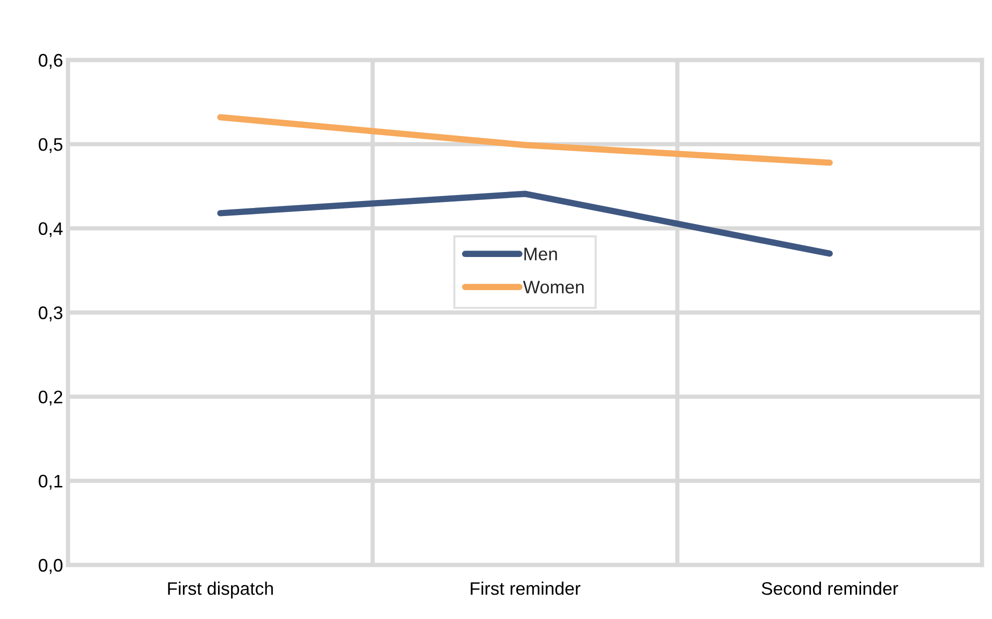  What do you see at coordinates (50, 482) in the screenshot?
I see `y-tick-label: 0,1` at bounding box center [50, 482].